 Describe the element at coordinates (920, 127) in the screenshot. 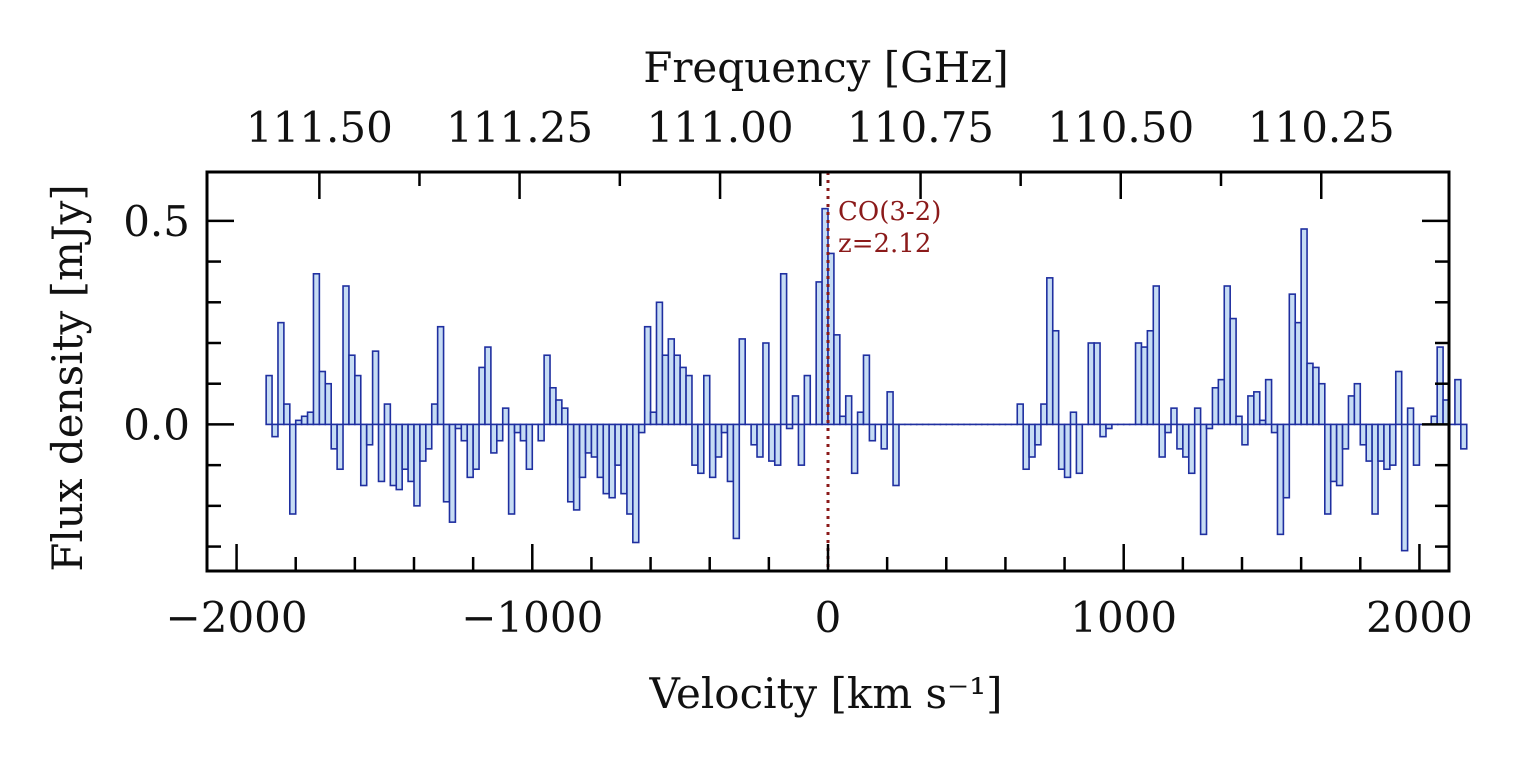

I see `tick-label: 110.75` at that location.